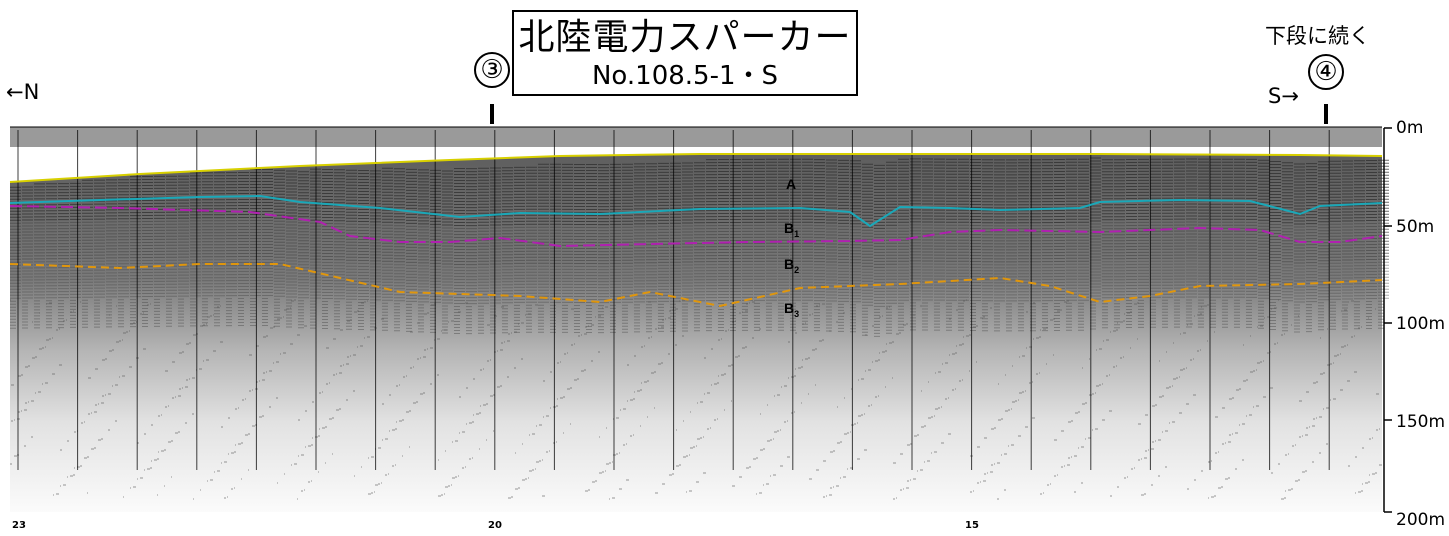 The image size is (1449, 536). I want to click on water-column-band, so click(696, 137).